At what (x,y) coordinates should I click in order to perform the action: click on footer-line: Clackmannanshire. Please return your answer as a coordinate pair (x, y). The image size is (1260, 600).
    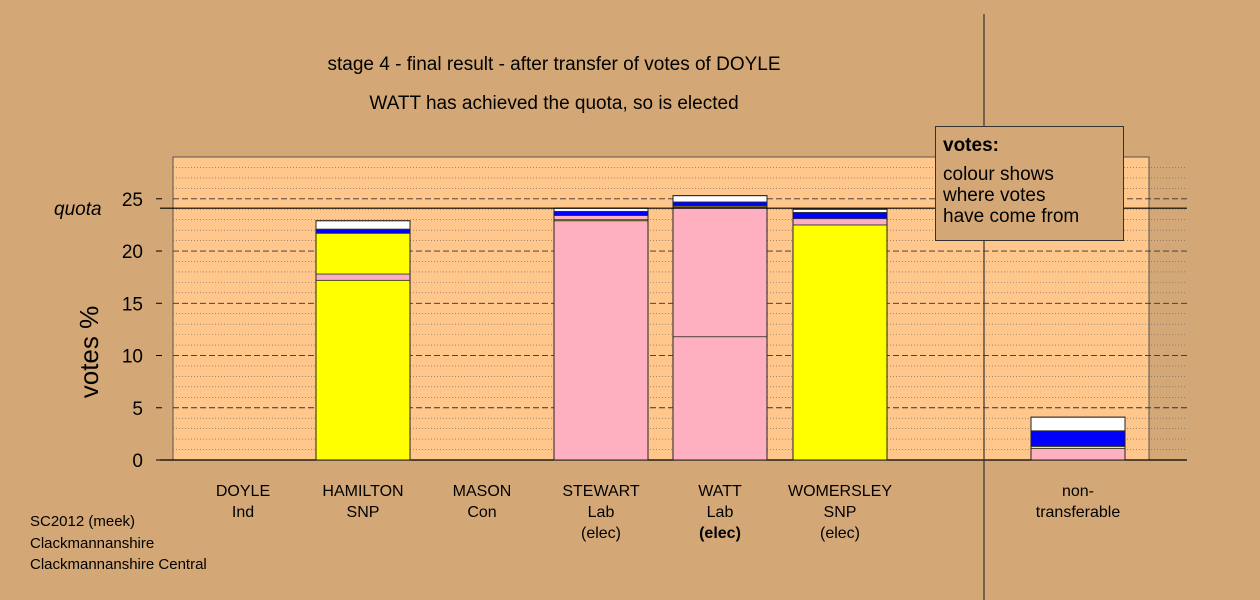
    Looking at the image, I should click on (92, 543).